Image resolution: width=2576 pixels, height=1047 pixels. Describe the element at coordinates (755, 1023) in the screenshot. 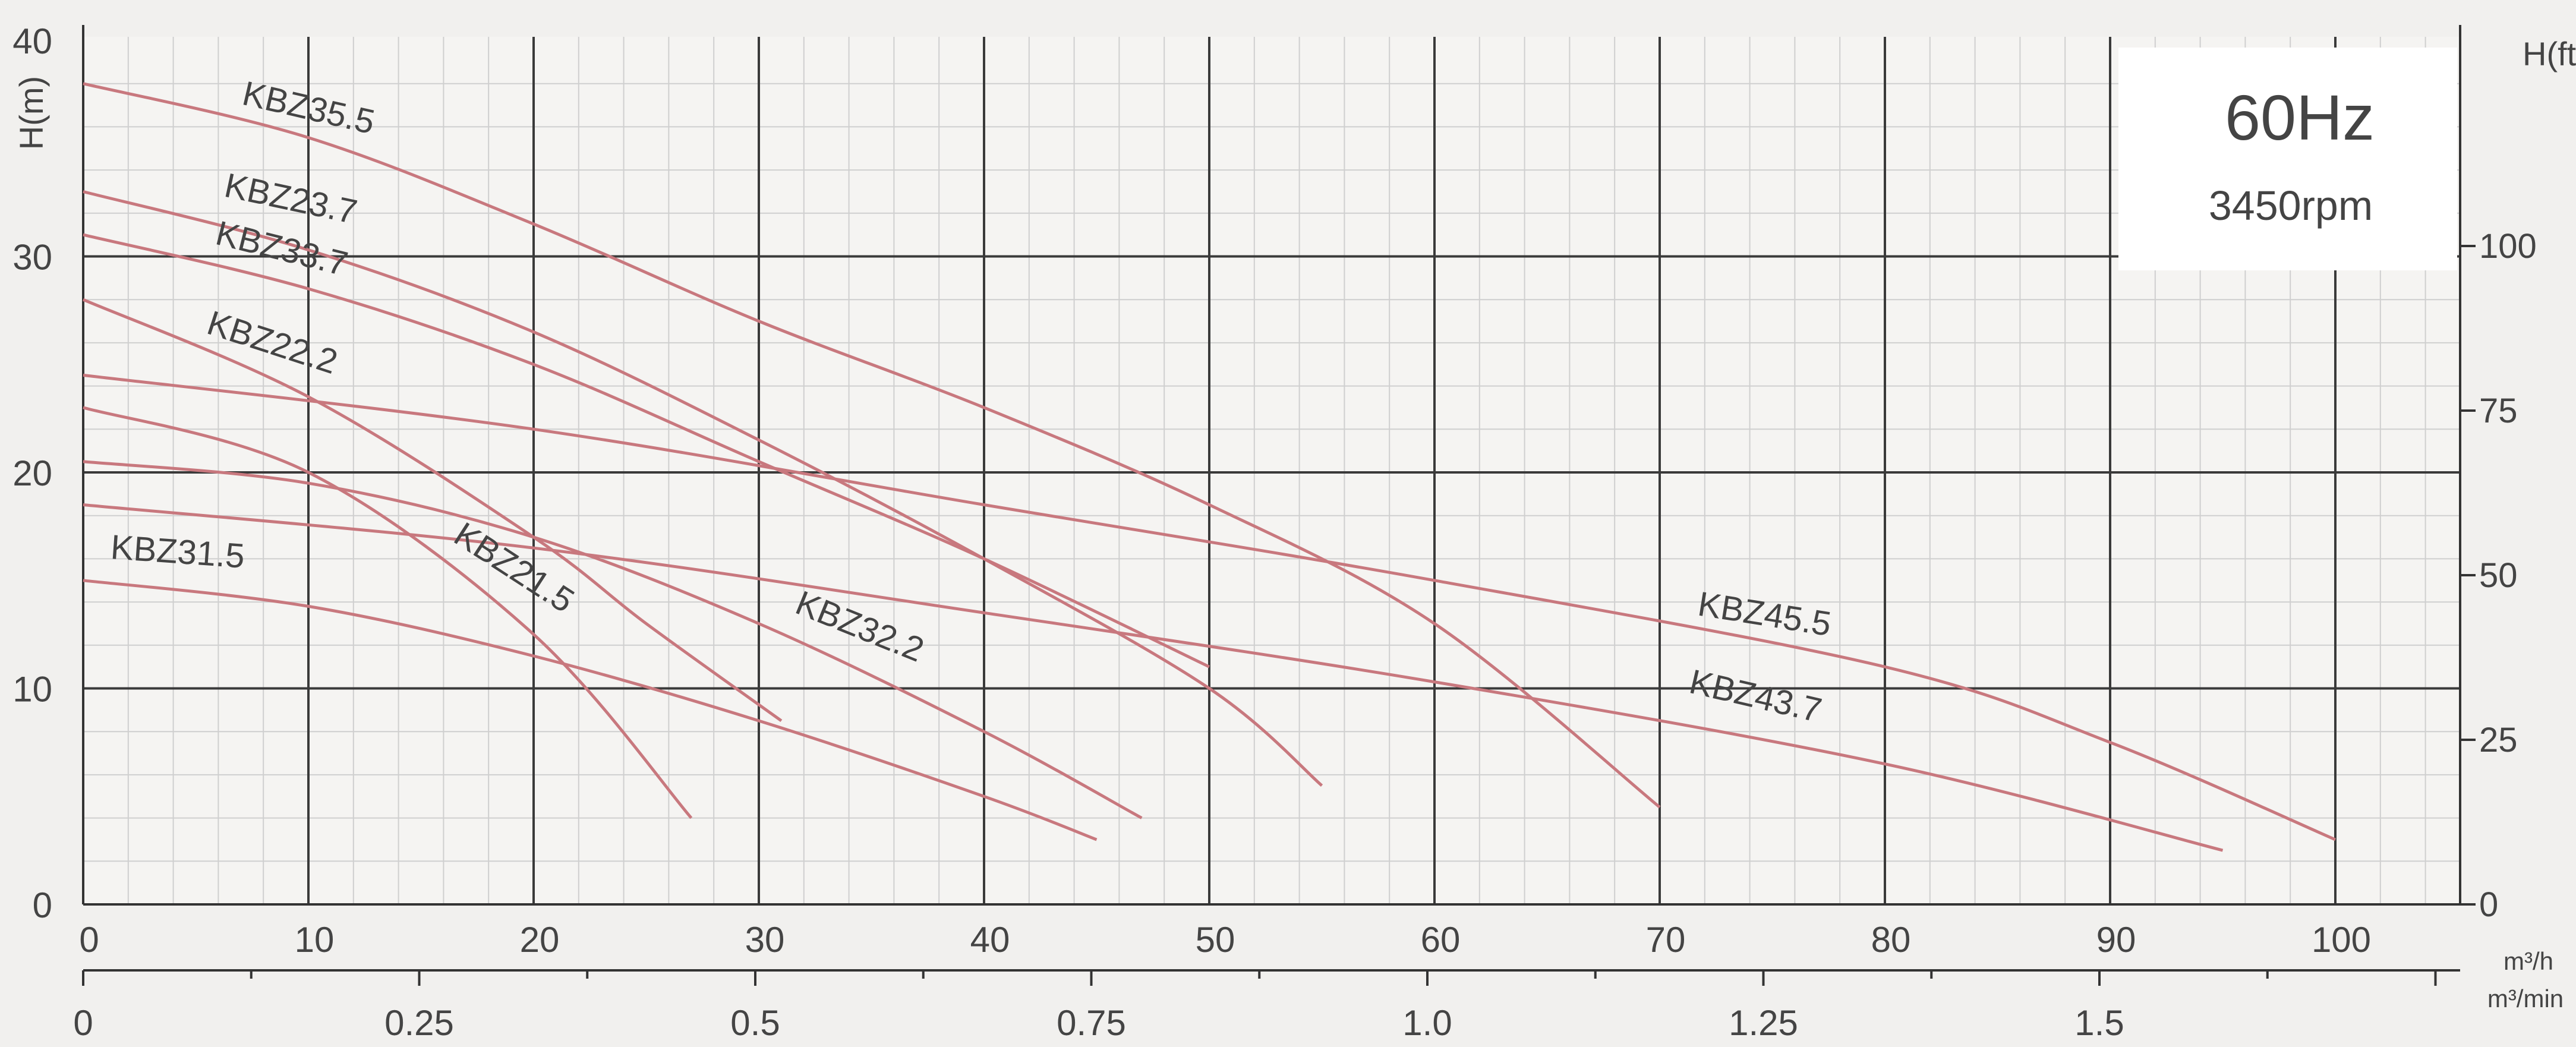

I see `x-secondary-tick-label: 0.5` at that location.